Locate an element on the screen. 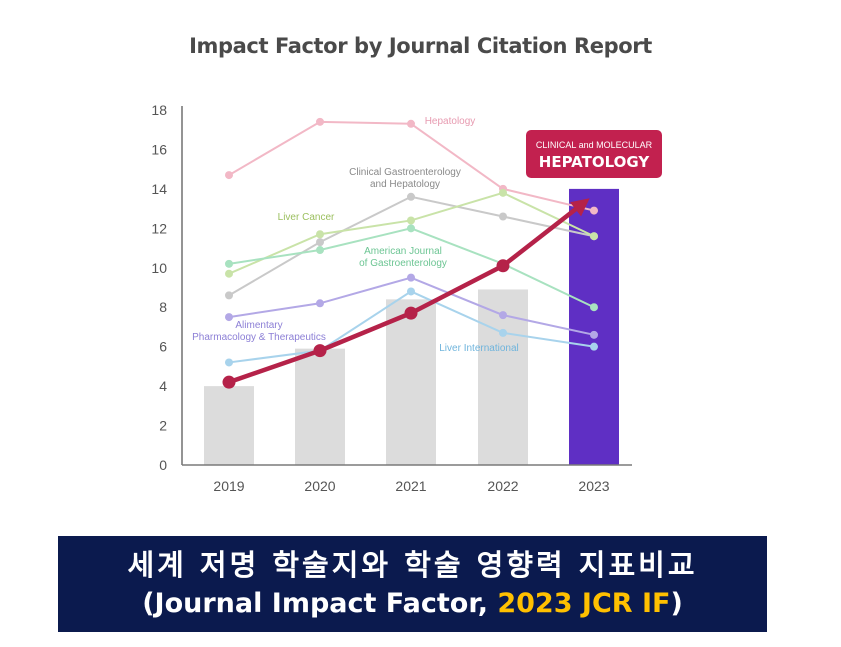 Image resolution: width=841 pixels, height=647 pixels. series-label-liver-international: Liver International is located at coordinates (479, 348).